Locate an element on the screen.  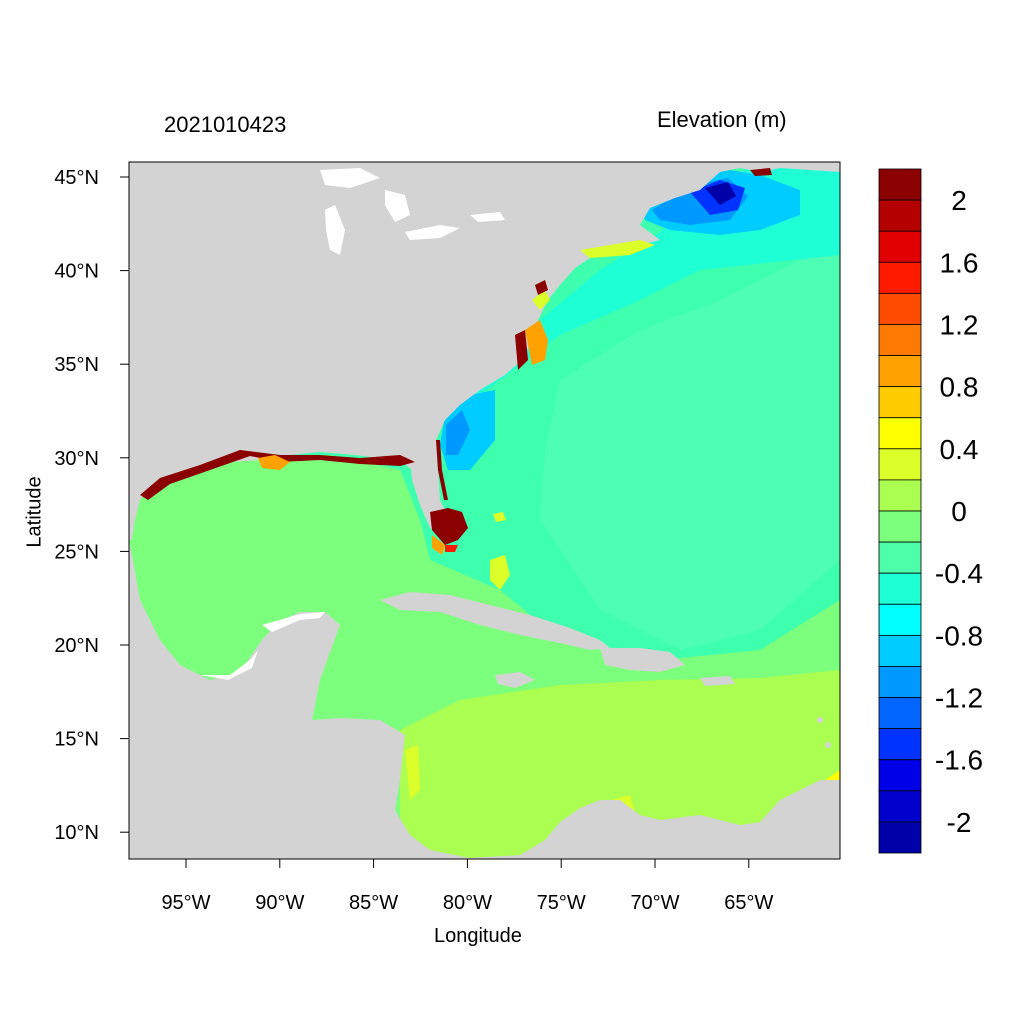
lat-tick-label: 30°N is located at coordinates (76, 459).